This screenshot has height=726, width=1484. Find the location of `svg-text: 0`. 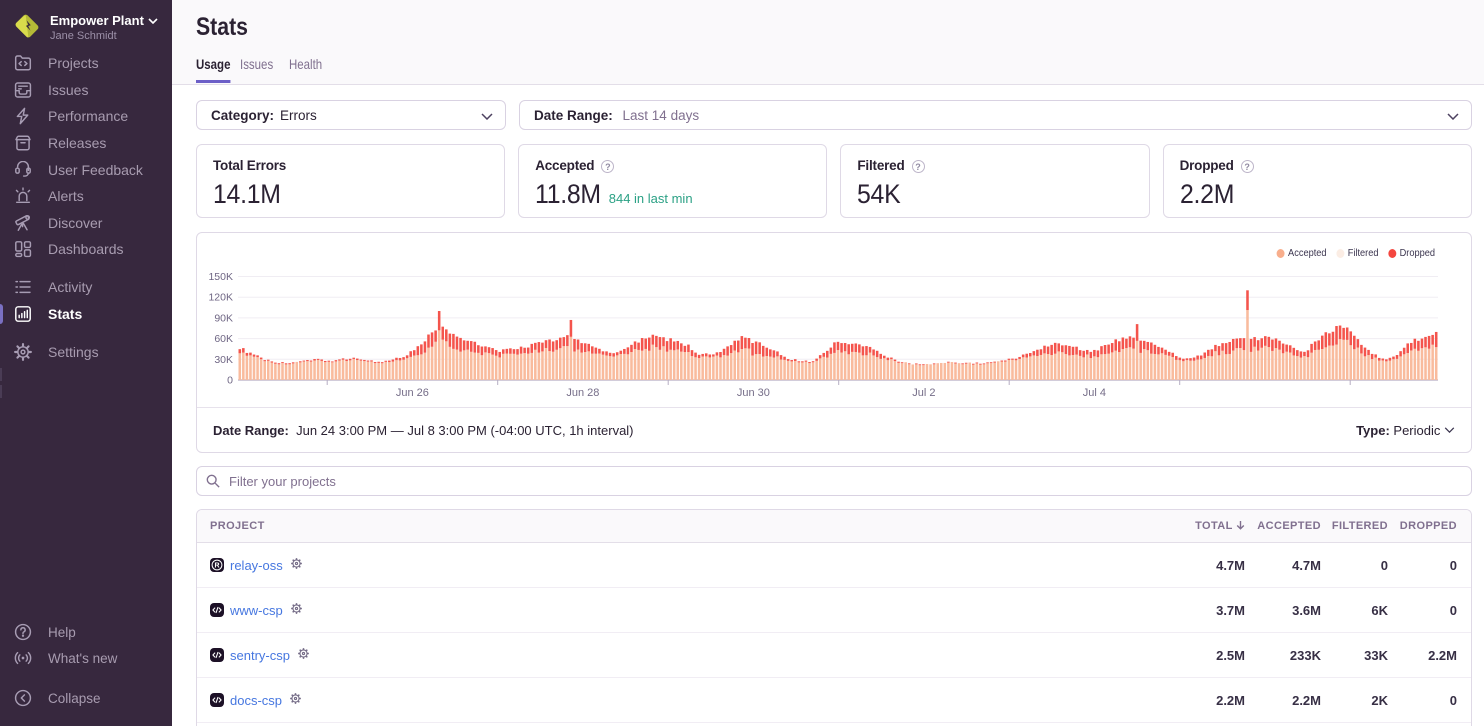

svg-text: 0 is located at coordinates (230, 381).